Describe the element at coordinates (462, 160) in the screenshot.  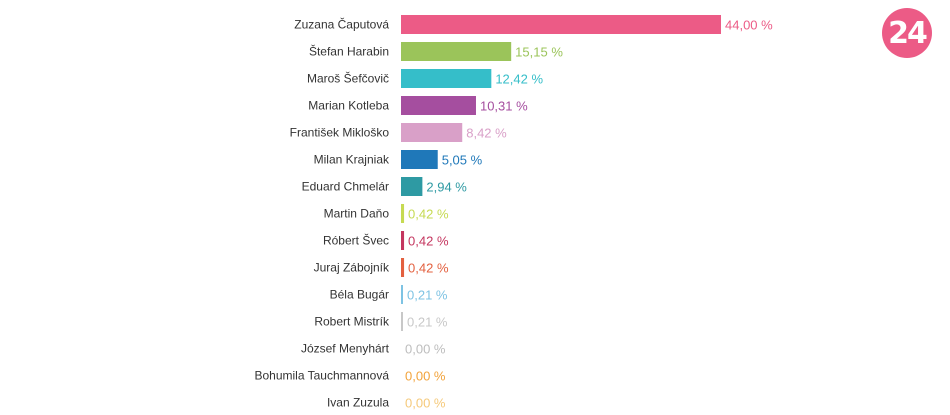
I see `value-label: 5,05 %` at that location.